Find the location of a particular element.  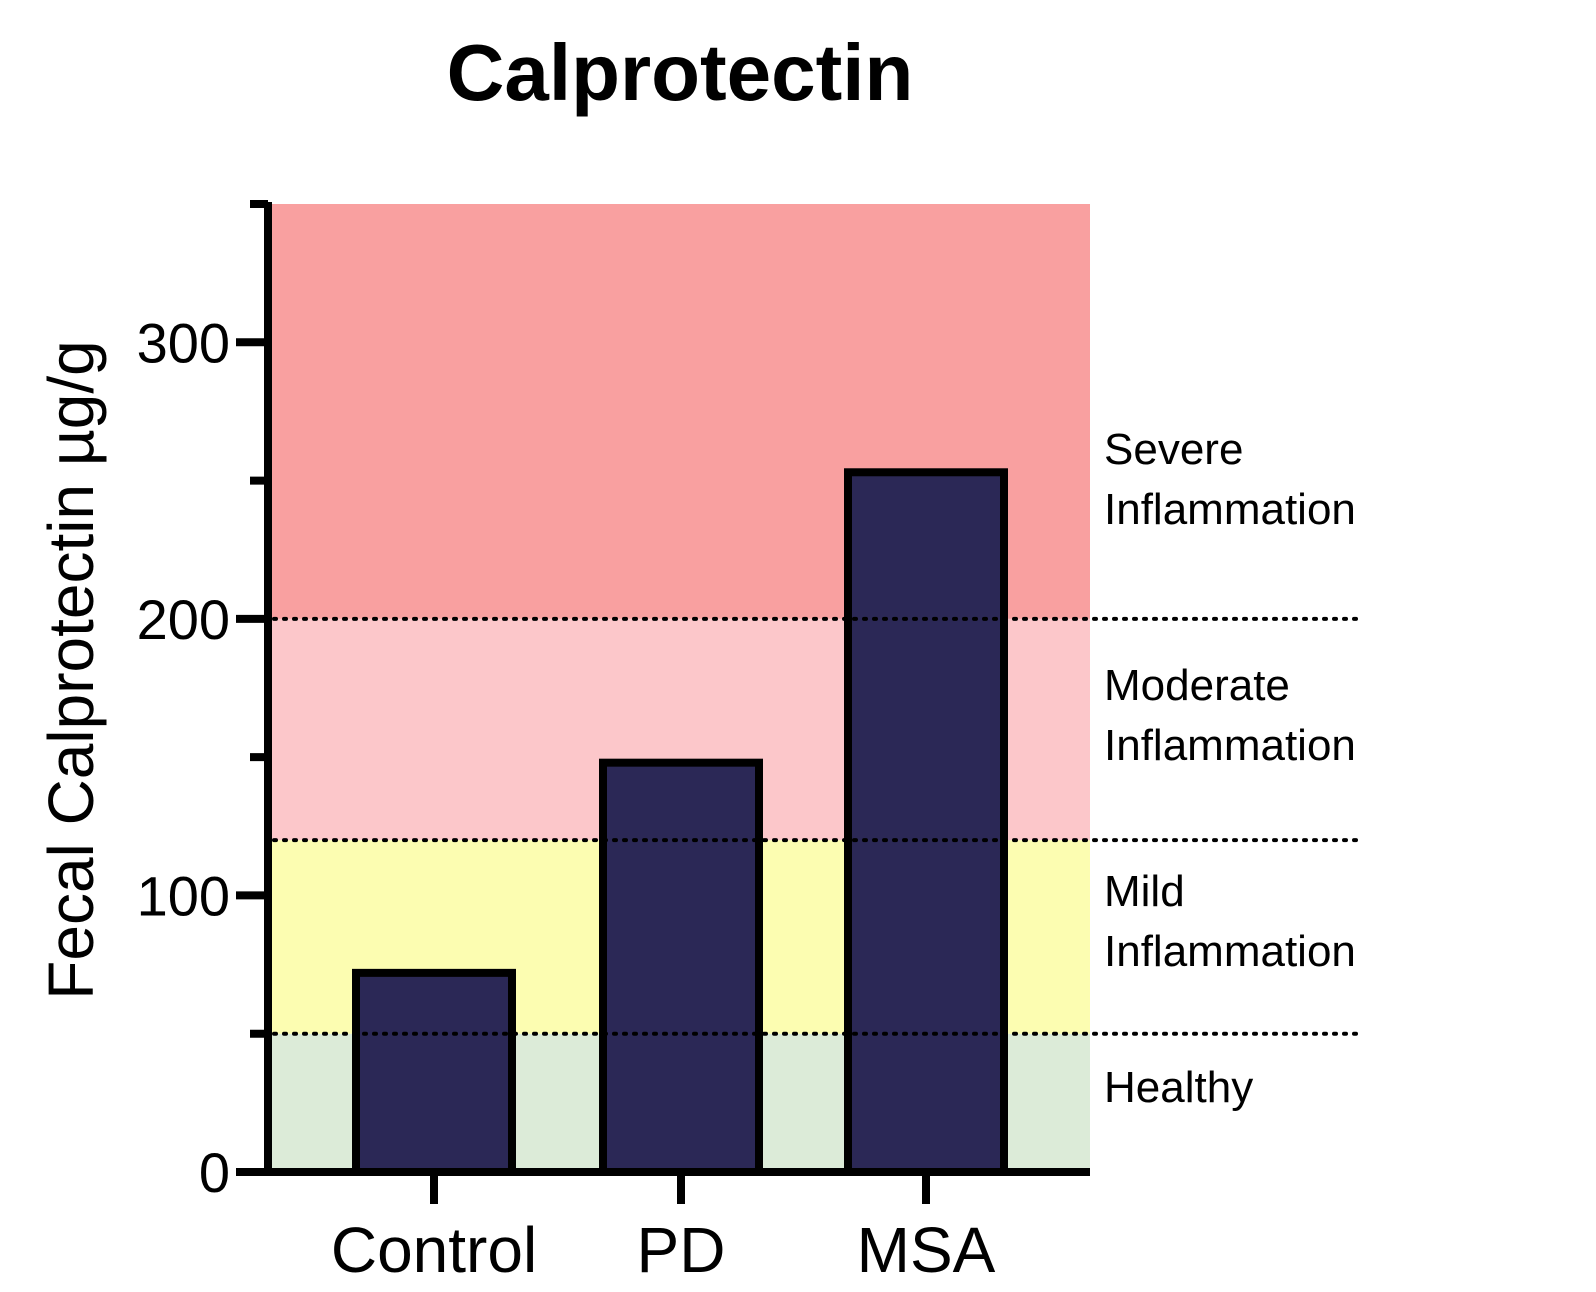

chart-title: Calprotectin is located at coordinates (680, 72).